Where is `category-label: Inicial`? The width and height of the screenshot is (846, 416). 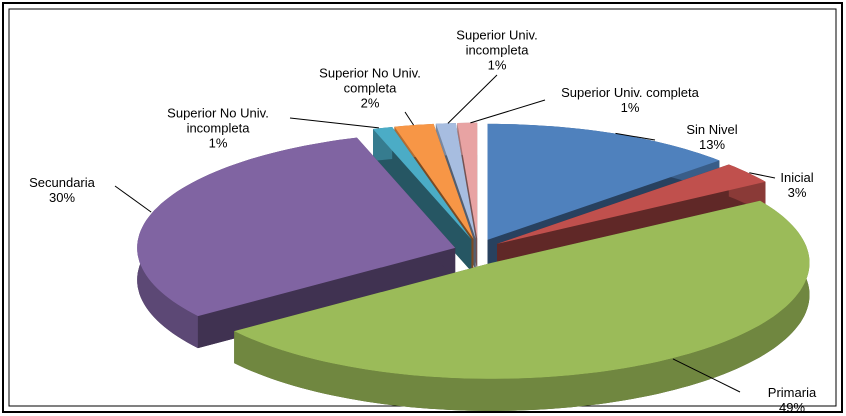 category-label: Inicial is located at coordinates (797, 177).